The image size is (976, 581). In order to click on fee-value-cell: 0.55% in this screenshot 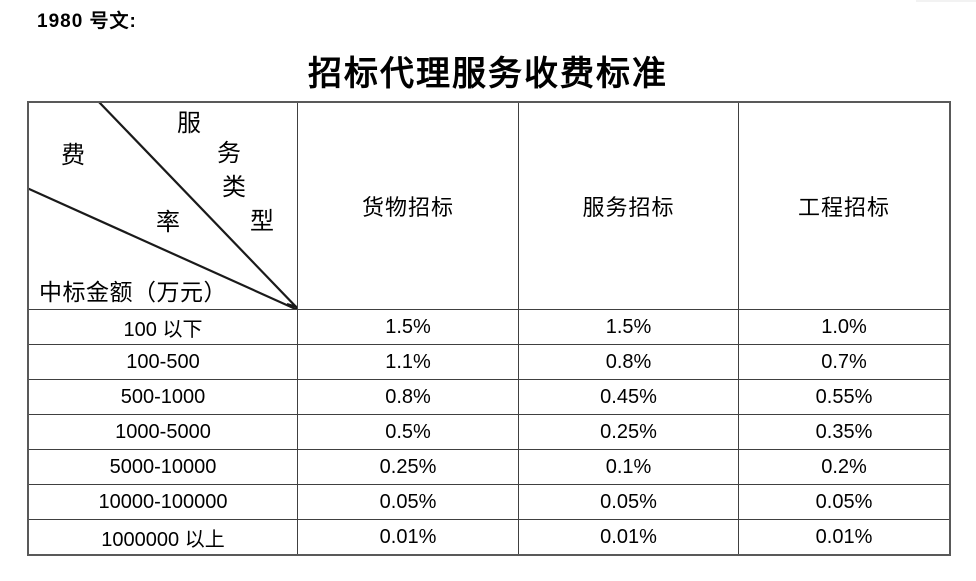, I will do `click(843, 396)`.